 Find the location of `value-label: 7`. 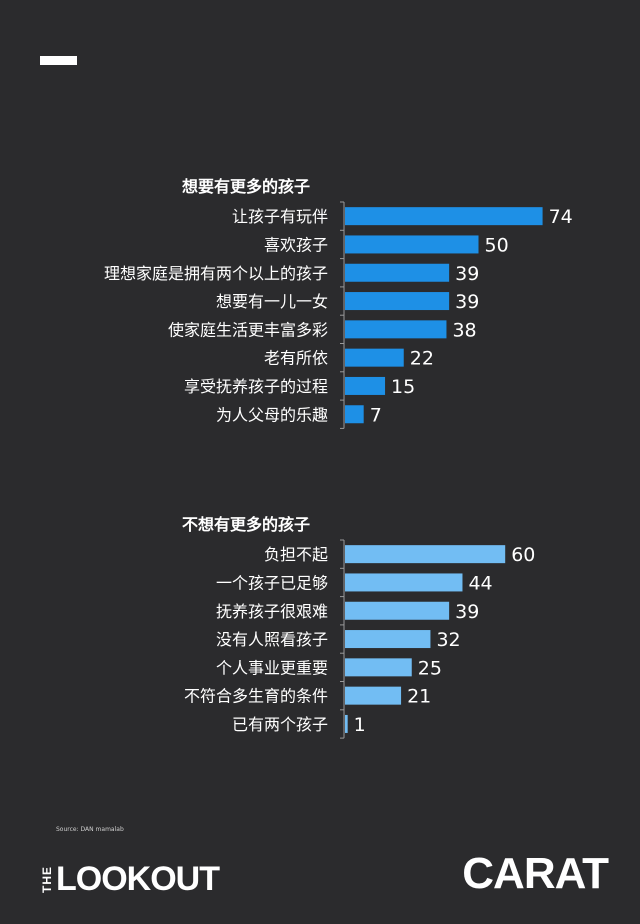

value-label: 7 is located at coordinates (376, 415).